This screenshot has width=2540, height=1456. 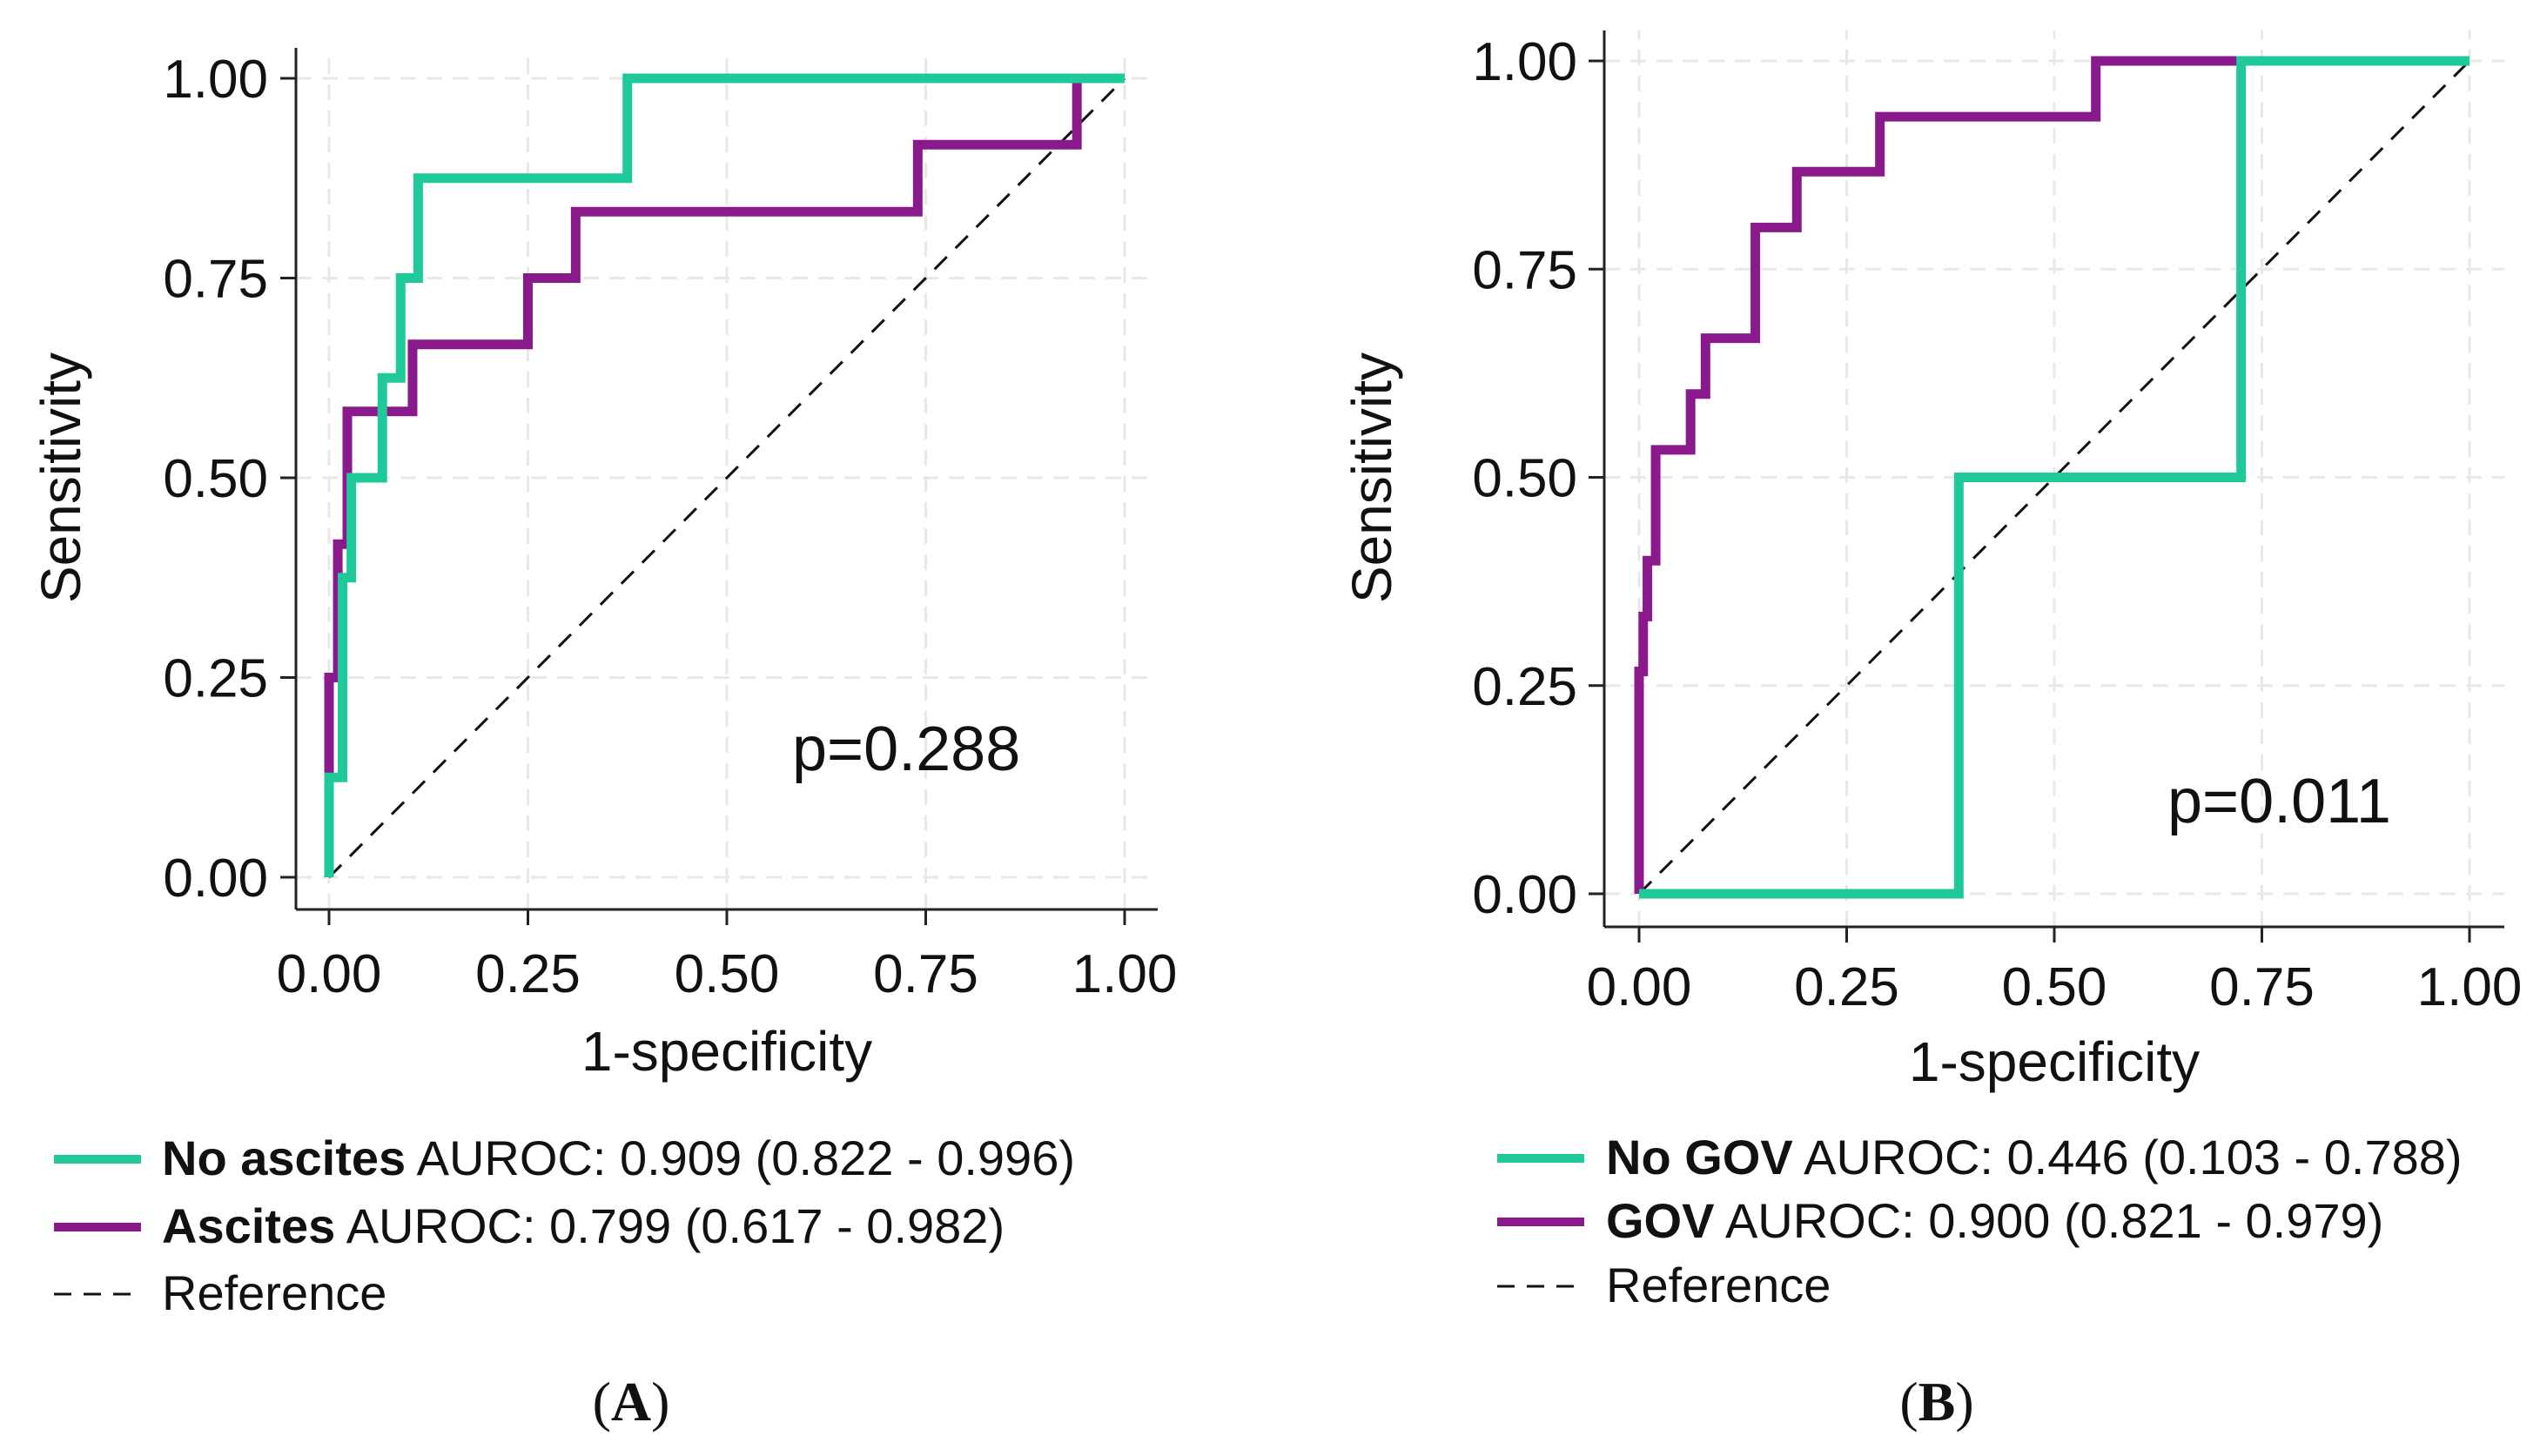 What do you see at coordinates (670, 1225) in the screenshot?
I see `panel-a-legend-auroc-1: AUROC: 0.799 (0.617 - 0.982)` at bounding box center [670, 1225].